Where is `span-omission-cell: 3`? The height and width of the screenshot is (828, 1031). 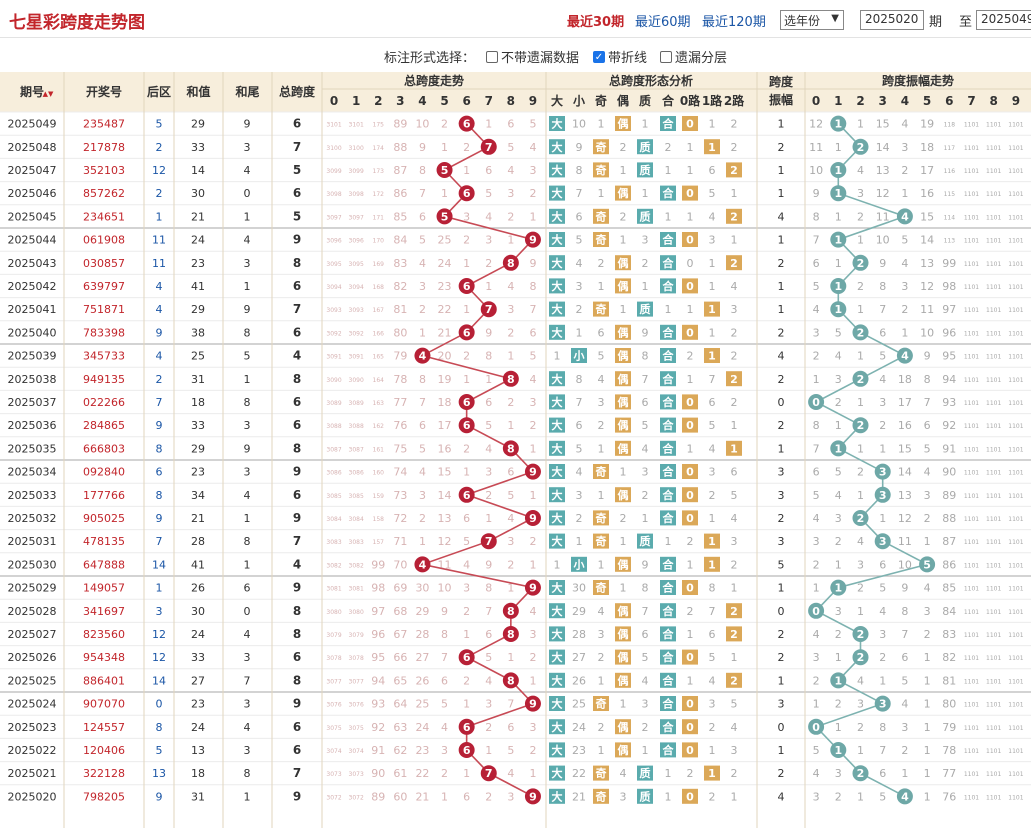
span-omission-cell: 3 is located at coordinates (532, 634).